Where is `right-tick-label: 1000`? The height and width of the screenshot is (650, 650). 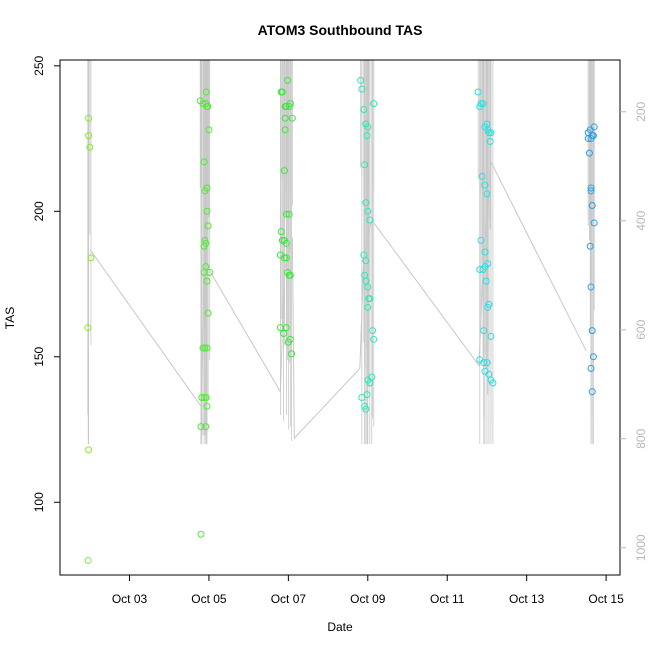
right-tick-label: 1000 is located at coordinates (641, 547).